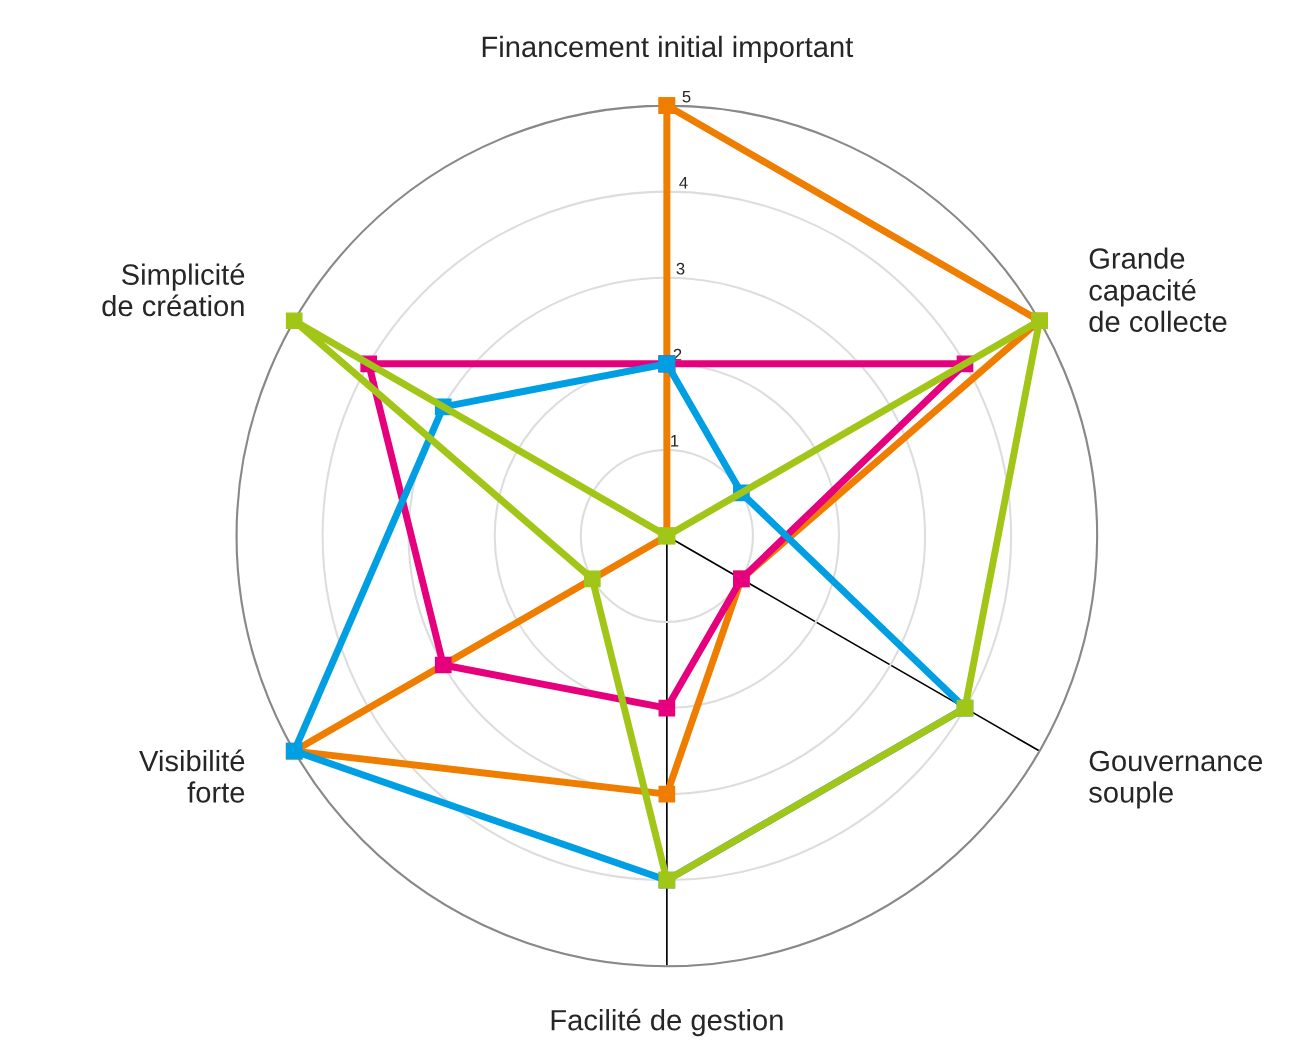  What do you see at coordinates (686, 96) in the screenshot?
I see `y-tick-label: 5` at bounding box center [686, 96].